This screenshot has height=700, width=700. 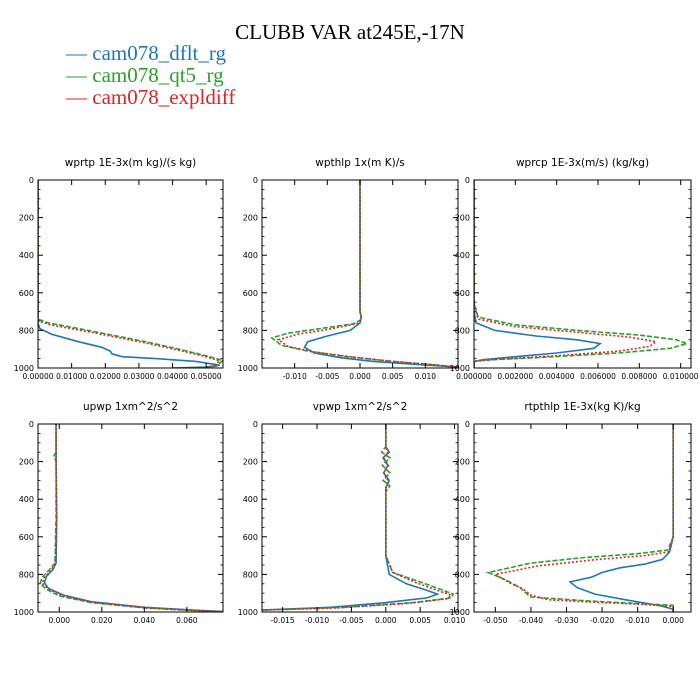 What do you see at coordinates (145, 620) in the screenshot?
I see `x-tick-label: 0.040` at bounding box center [145, 620].